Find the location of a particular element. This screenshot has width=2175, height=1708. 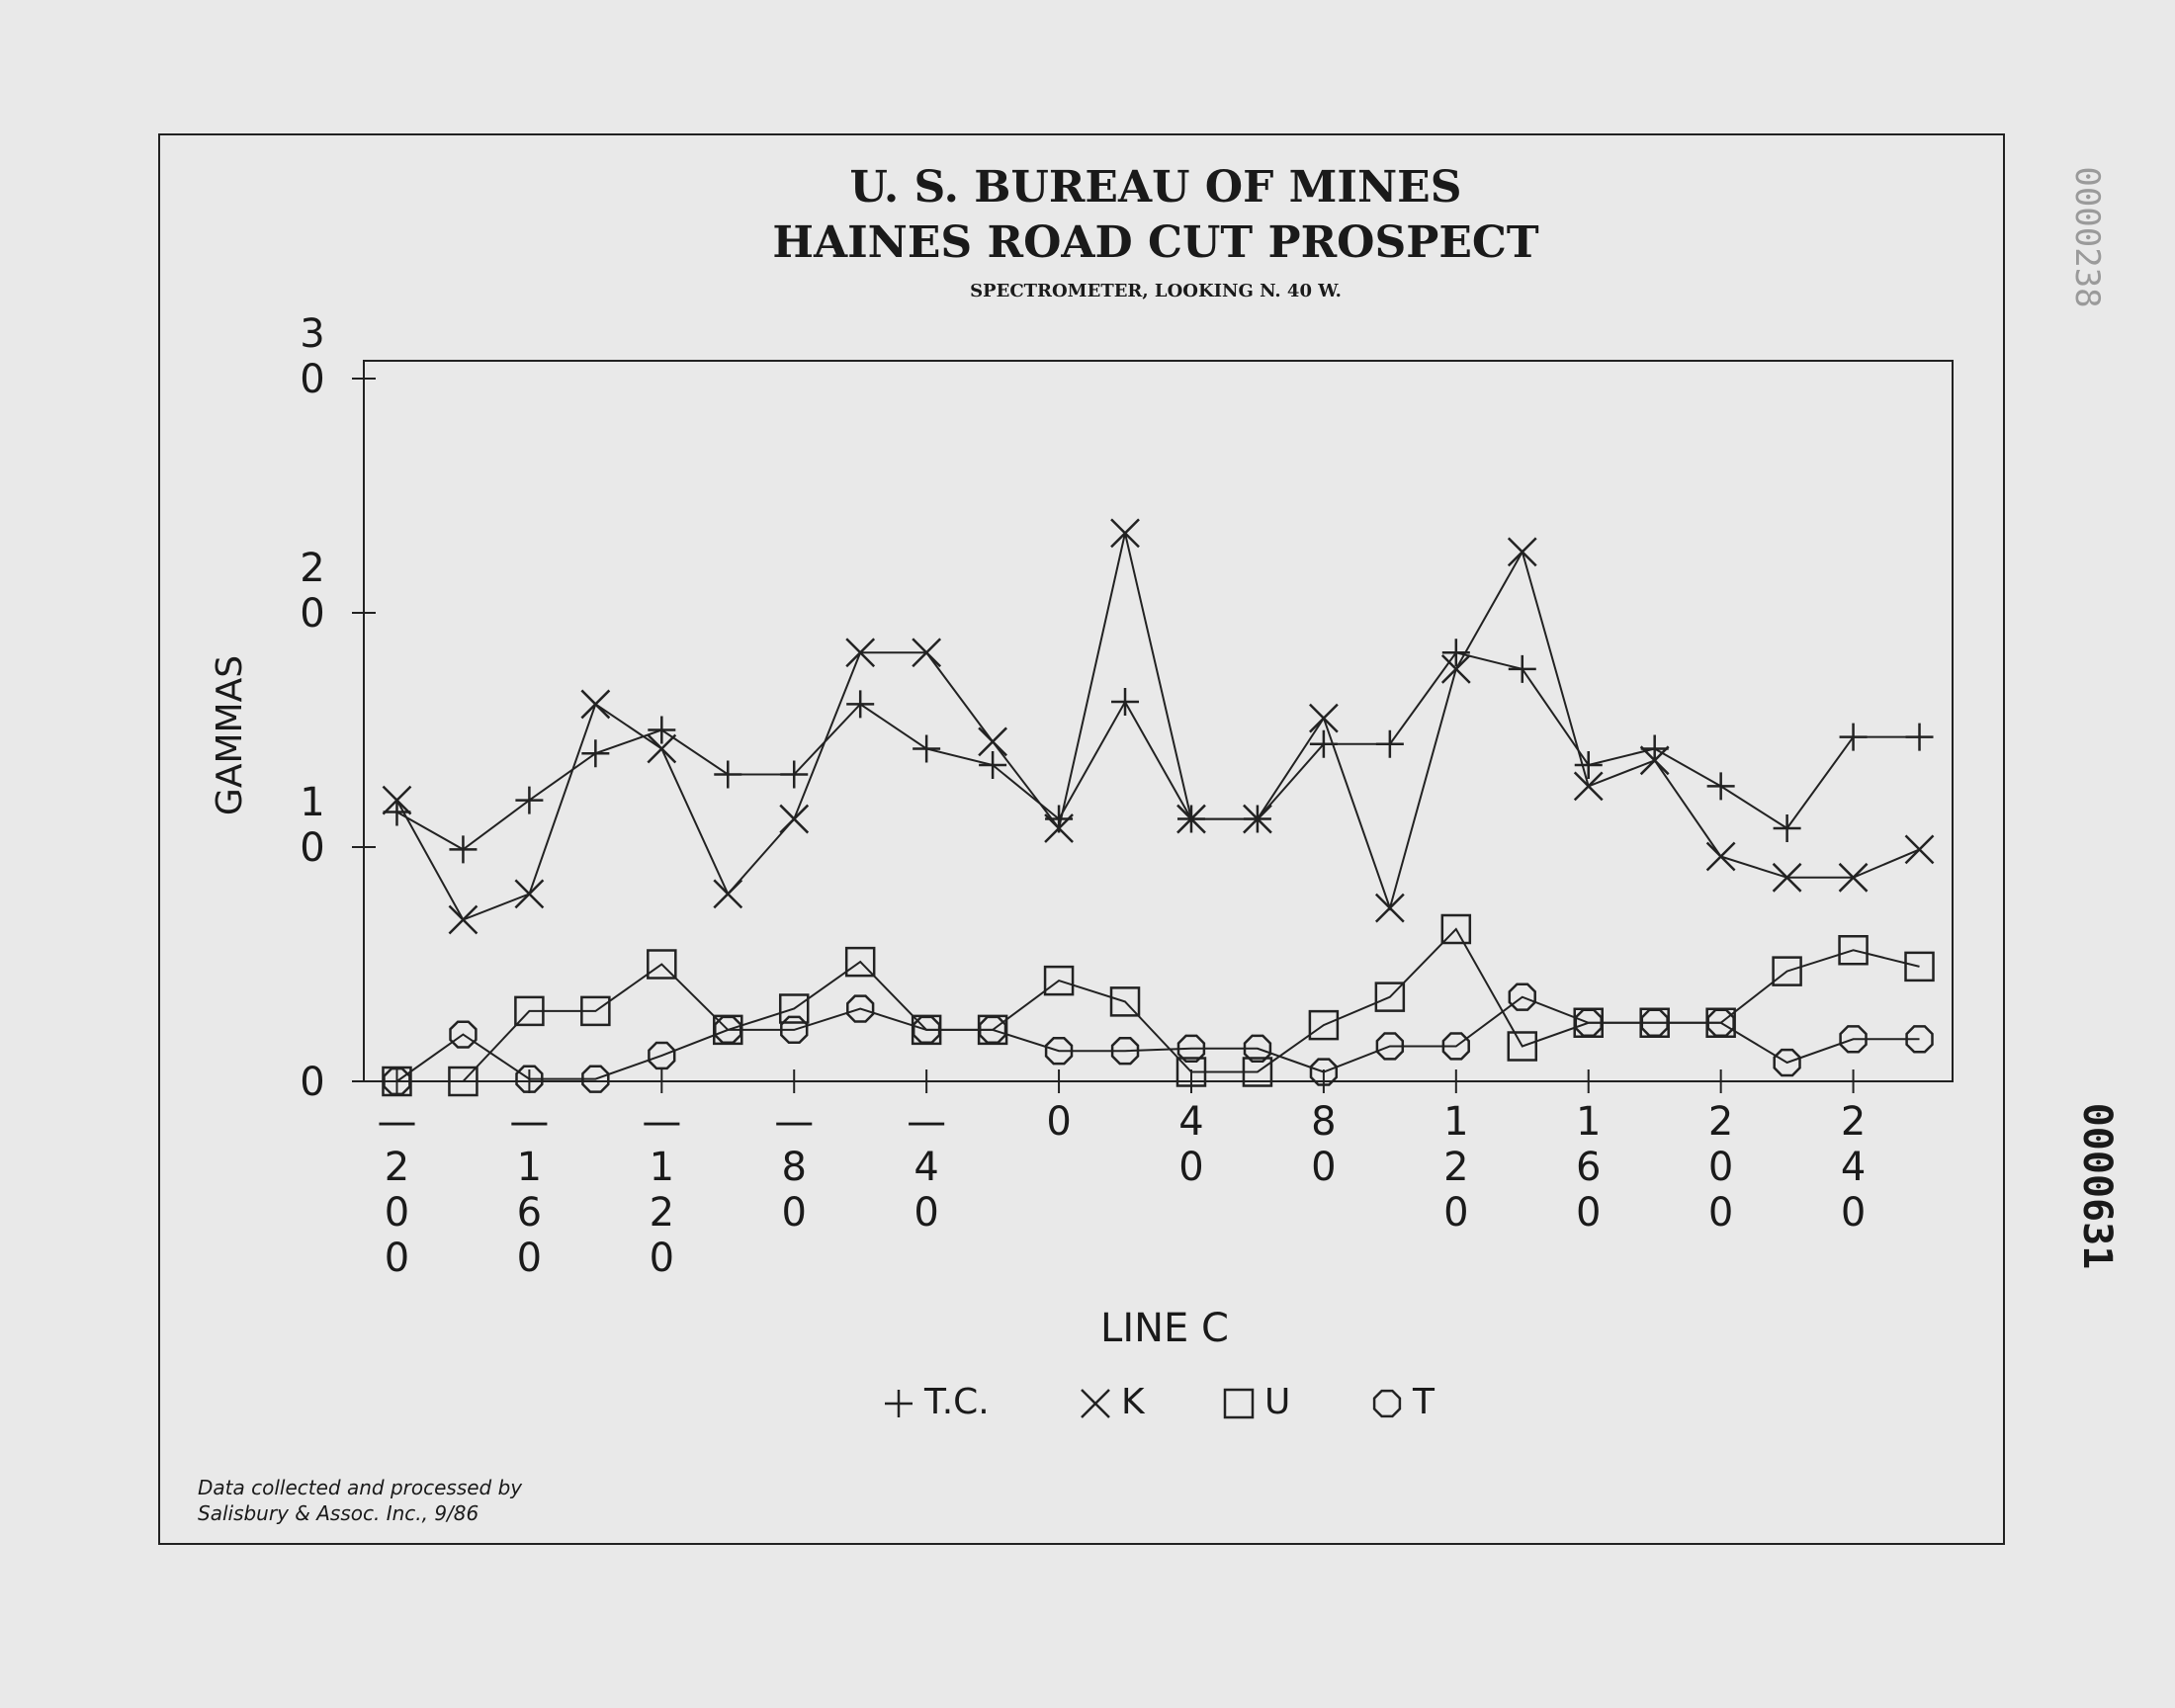

legend-label: K is located at coordinates (1133, 1402).